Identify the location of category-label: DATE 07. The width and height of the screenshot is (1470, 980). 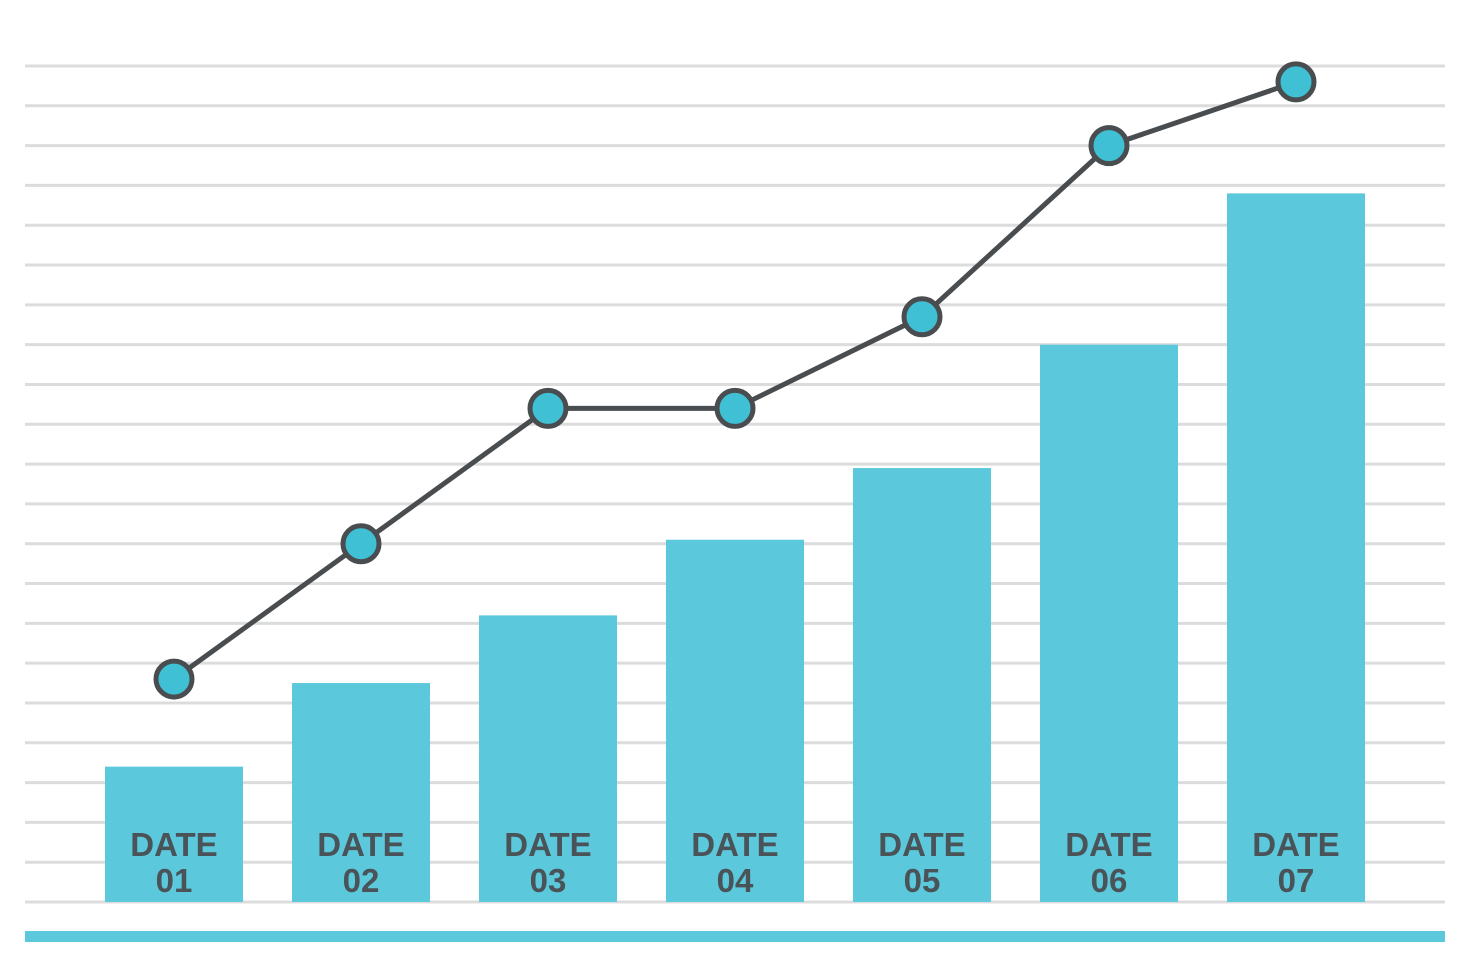
(1296, 862).